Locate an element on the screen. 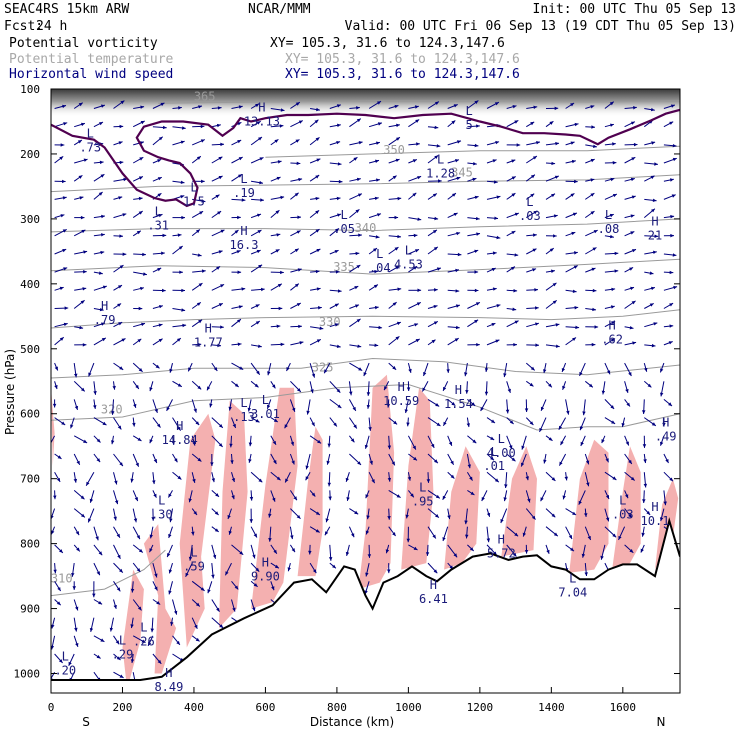 This screenshot has height=740, width=740. x-tick-label-1200: 1200 is located at coordinates (480, 707).